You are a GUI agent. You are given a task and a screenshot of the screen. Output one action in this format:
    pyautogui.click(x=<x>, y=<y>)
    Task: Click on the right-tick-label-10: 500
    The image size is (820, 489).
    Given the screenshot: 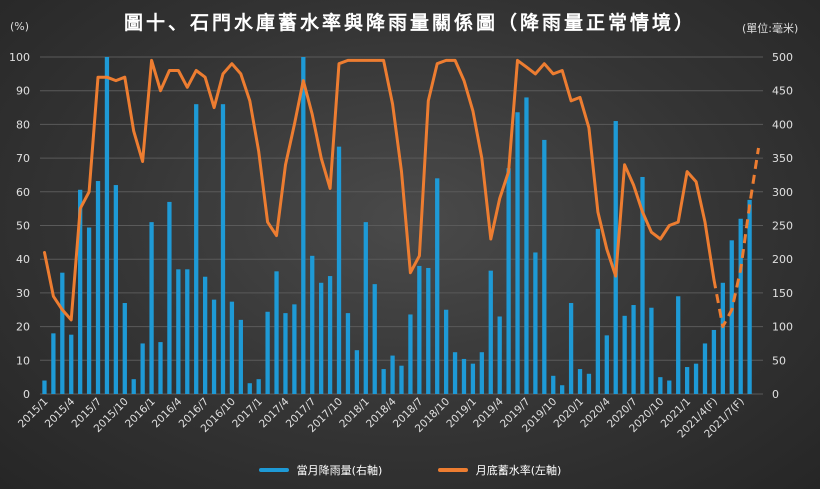 What is the action you would take?
    pyautogui.click(x=782, y=57)
    